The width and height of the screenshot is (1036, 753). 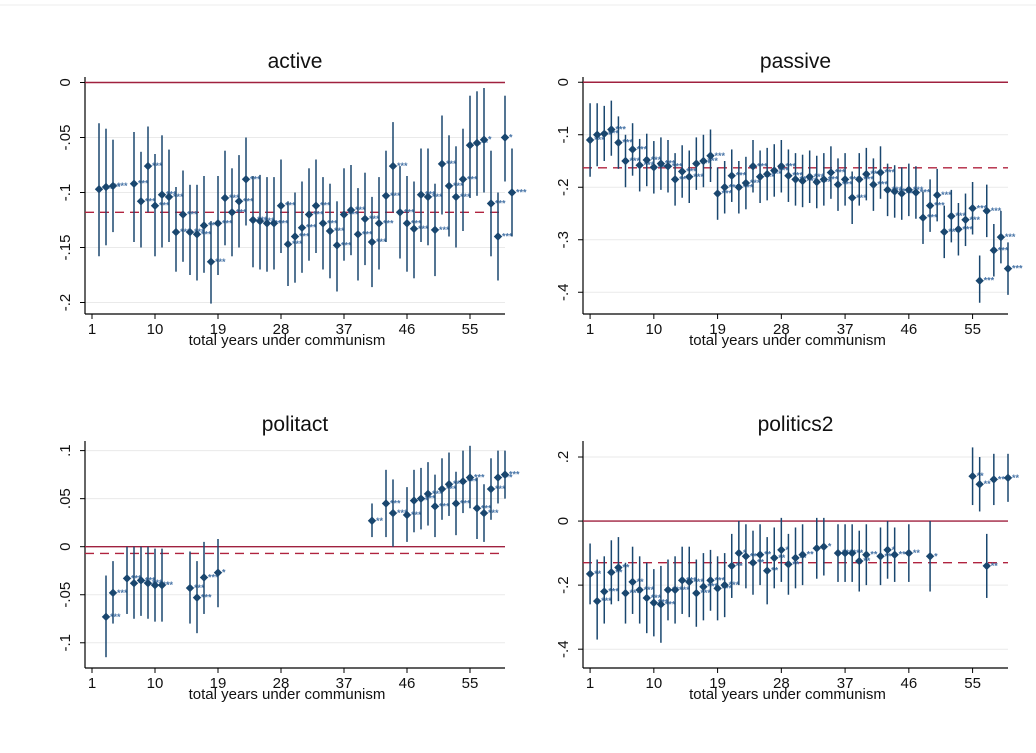 I want to click on y-tick-label: -.1, so click(x=65, y=643).